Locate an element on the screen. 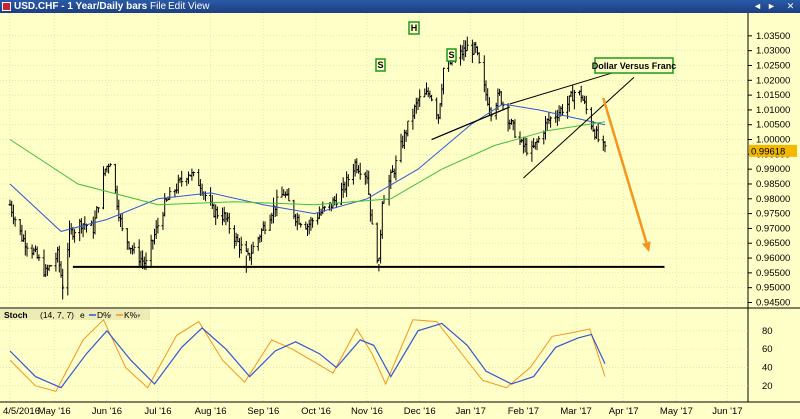 The width and height of the screenshot is (800, 419). menu-edit: Edit is located at coordinates (177, 6).